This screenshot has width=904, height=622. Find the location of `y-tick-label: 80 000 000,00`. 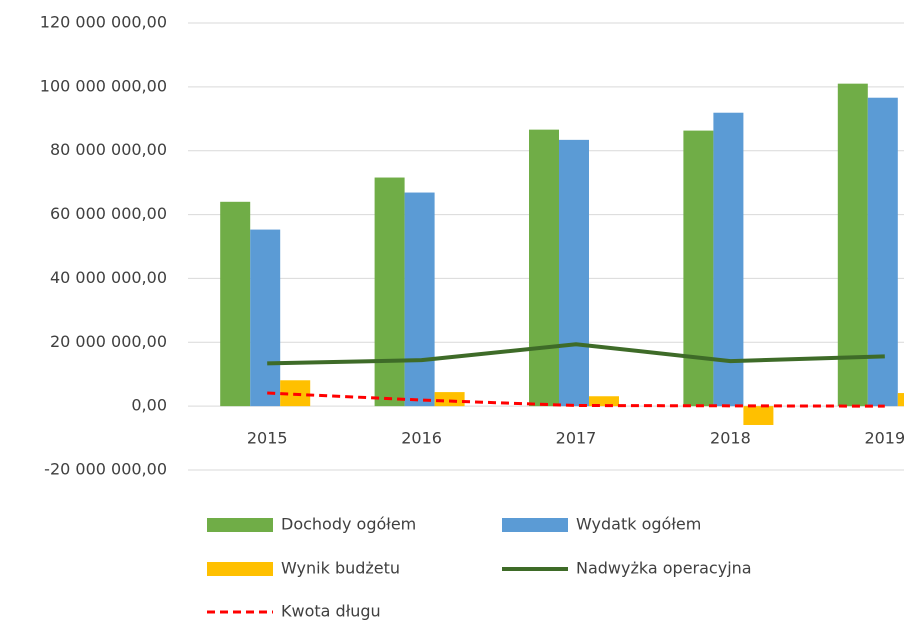

y-tick-label: 80 000 000,00 is located at coordinates (108, 149).